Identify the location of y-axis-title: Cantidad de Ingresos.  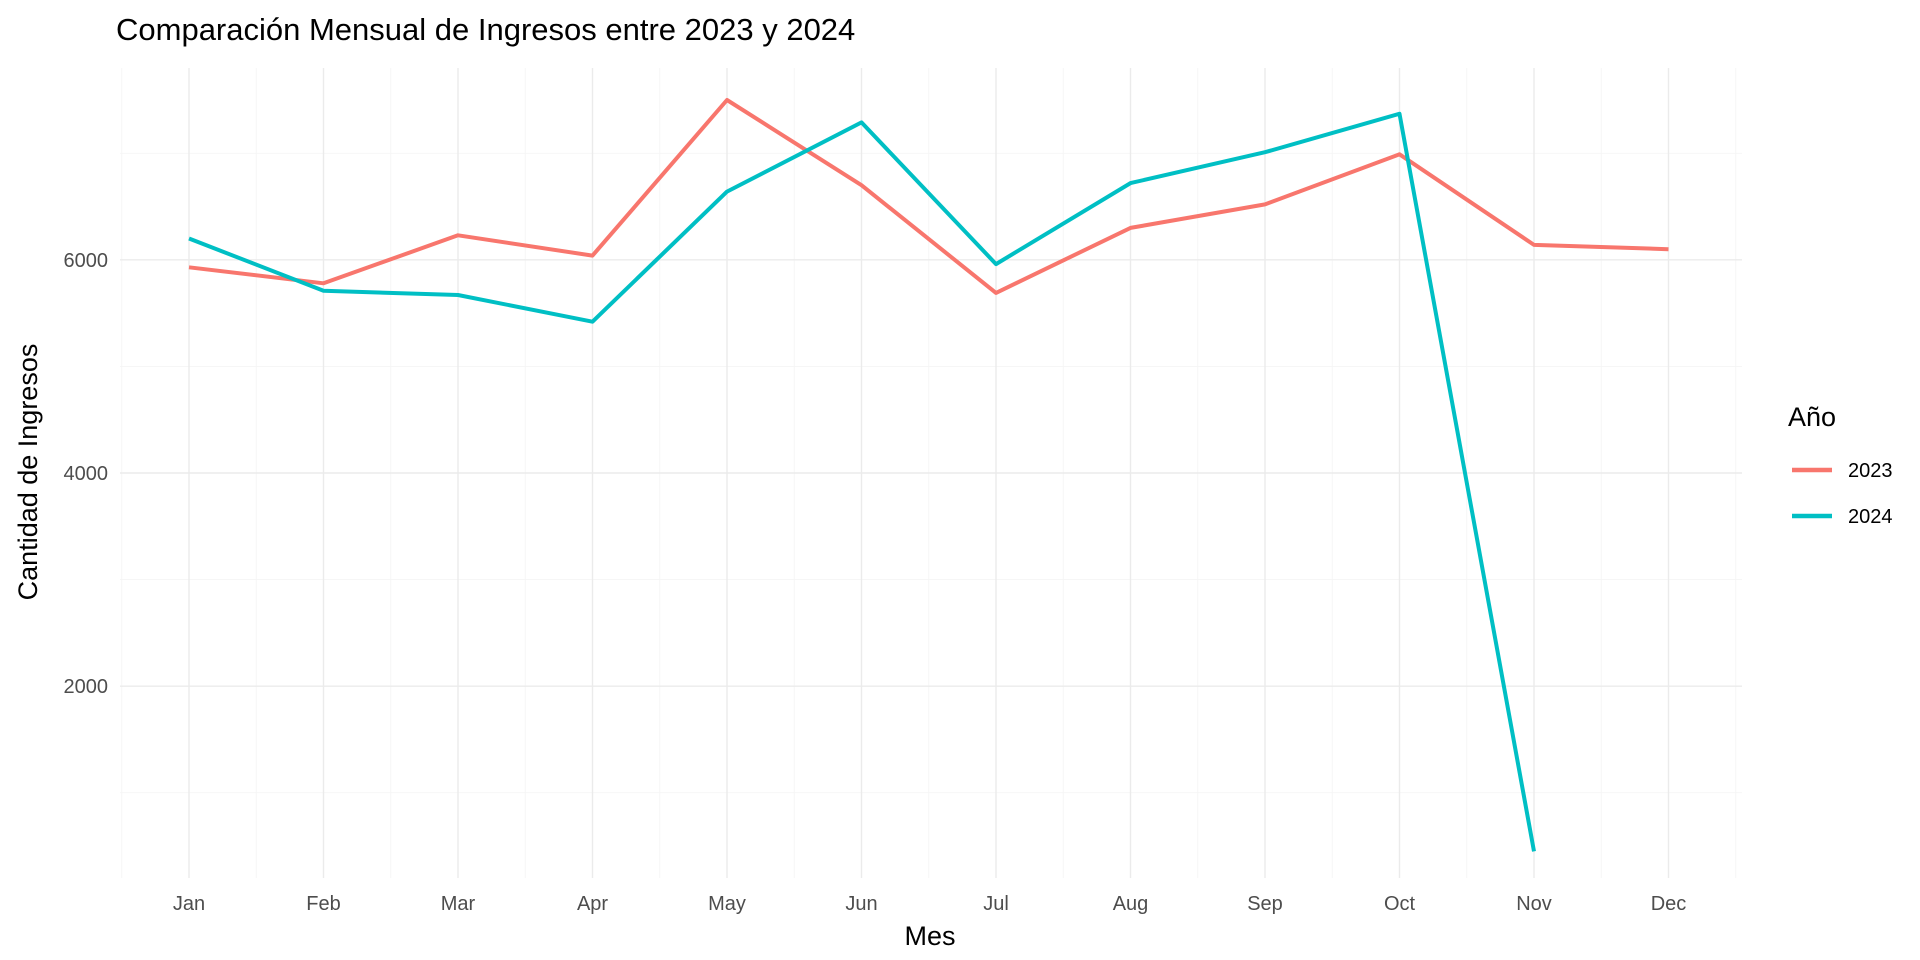
(28, 472).